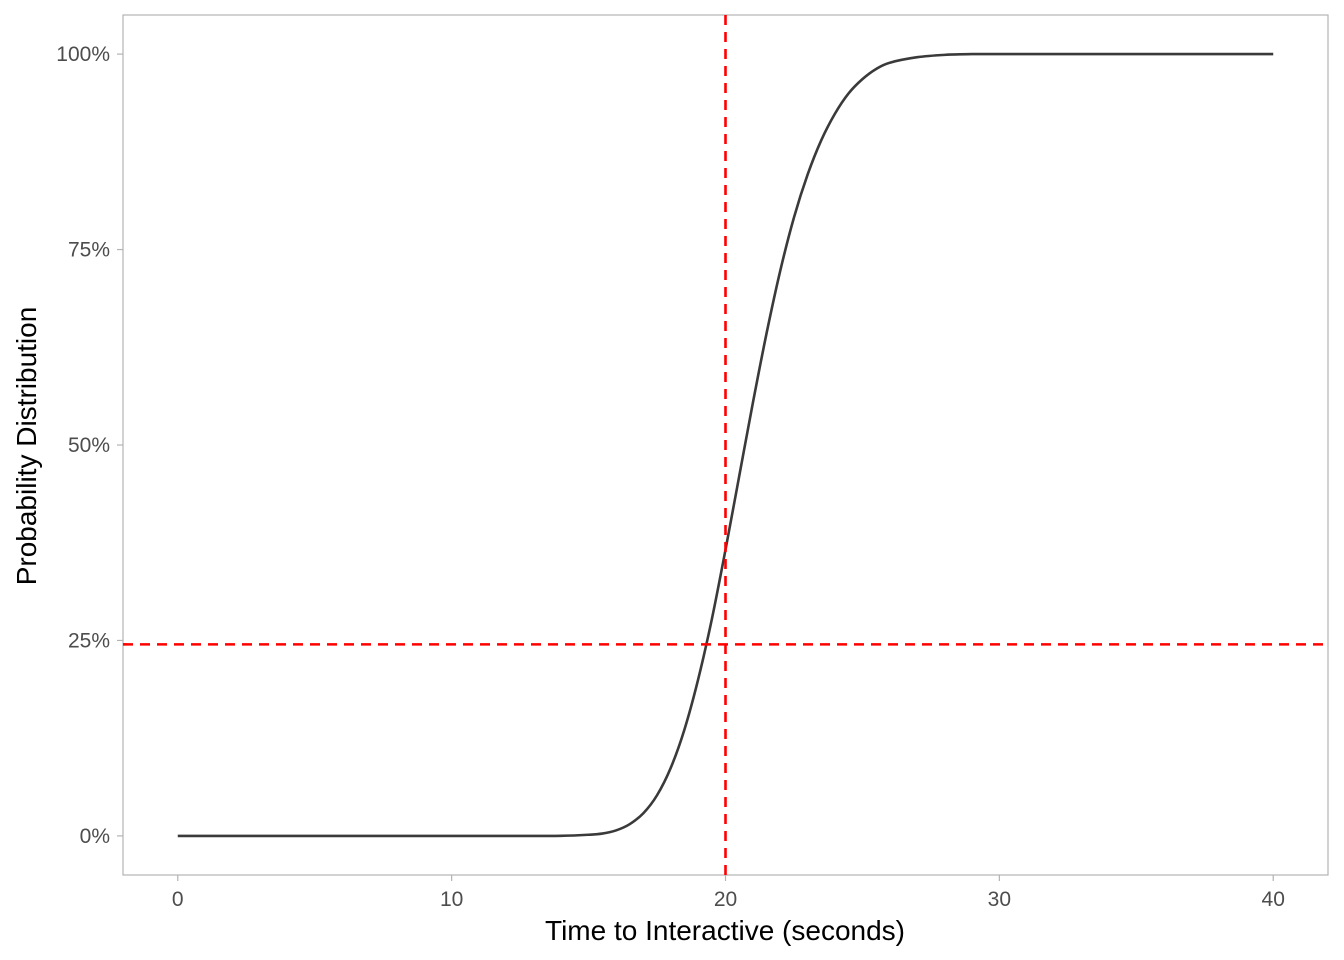  I want to click on x-tick-label: 20, so click(725, 899).